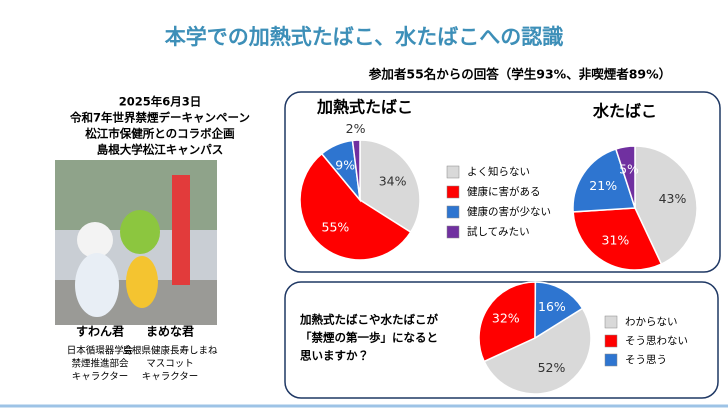 The height and width of the screenshot is (409, 728). I want to click on respondents: 参加者55名からの回答（学生93%、非喫煙者89%）, so click(519, 74).